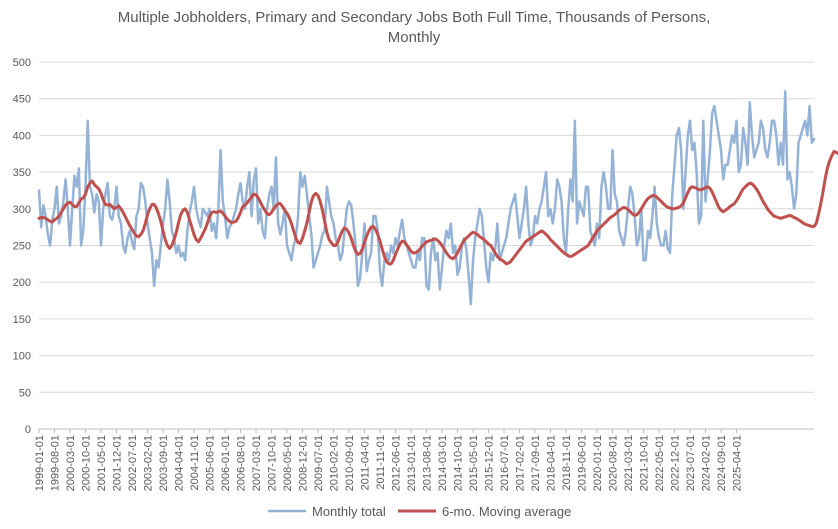  What do you see at coordinates (22, 320) in the screenshot?
I see `y-tick-label-150: 150` at bounding box center [22, 320].